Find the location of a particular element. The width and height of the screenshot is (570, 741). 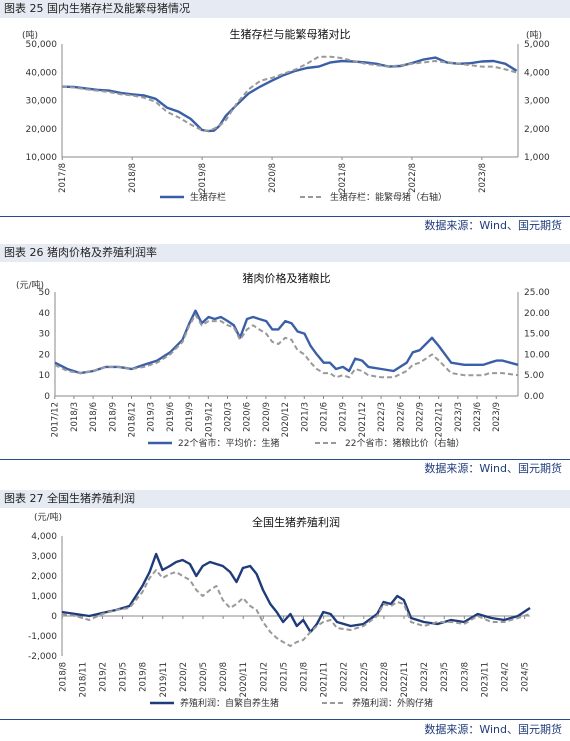

chart-title: 生猪存栏与能繁母猪对比 is located at coordinates (290, 34).